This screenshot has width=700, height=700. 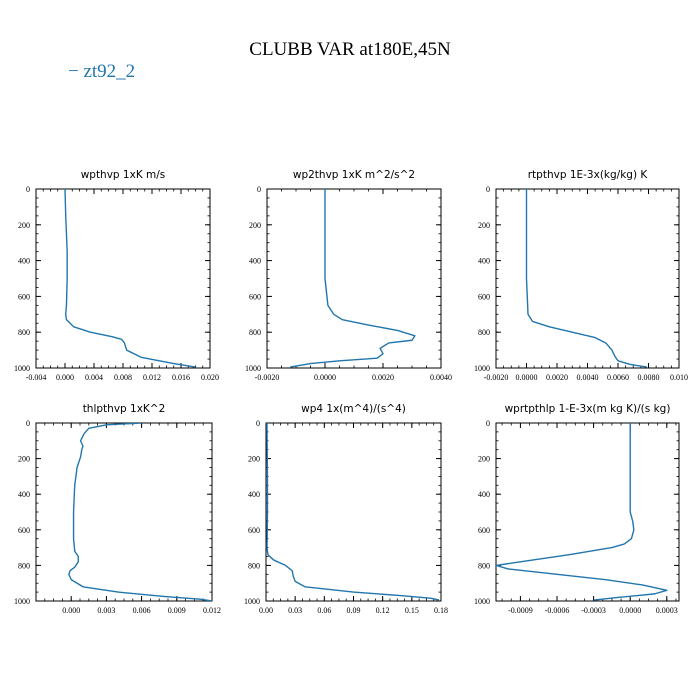 What do you see at coordinates (123, 175) in the screenshot?
I see `panel-title: wpthvp 1xK m/s` at bounding box center [123, 175].